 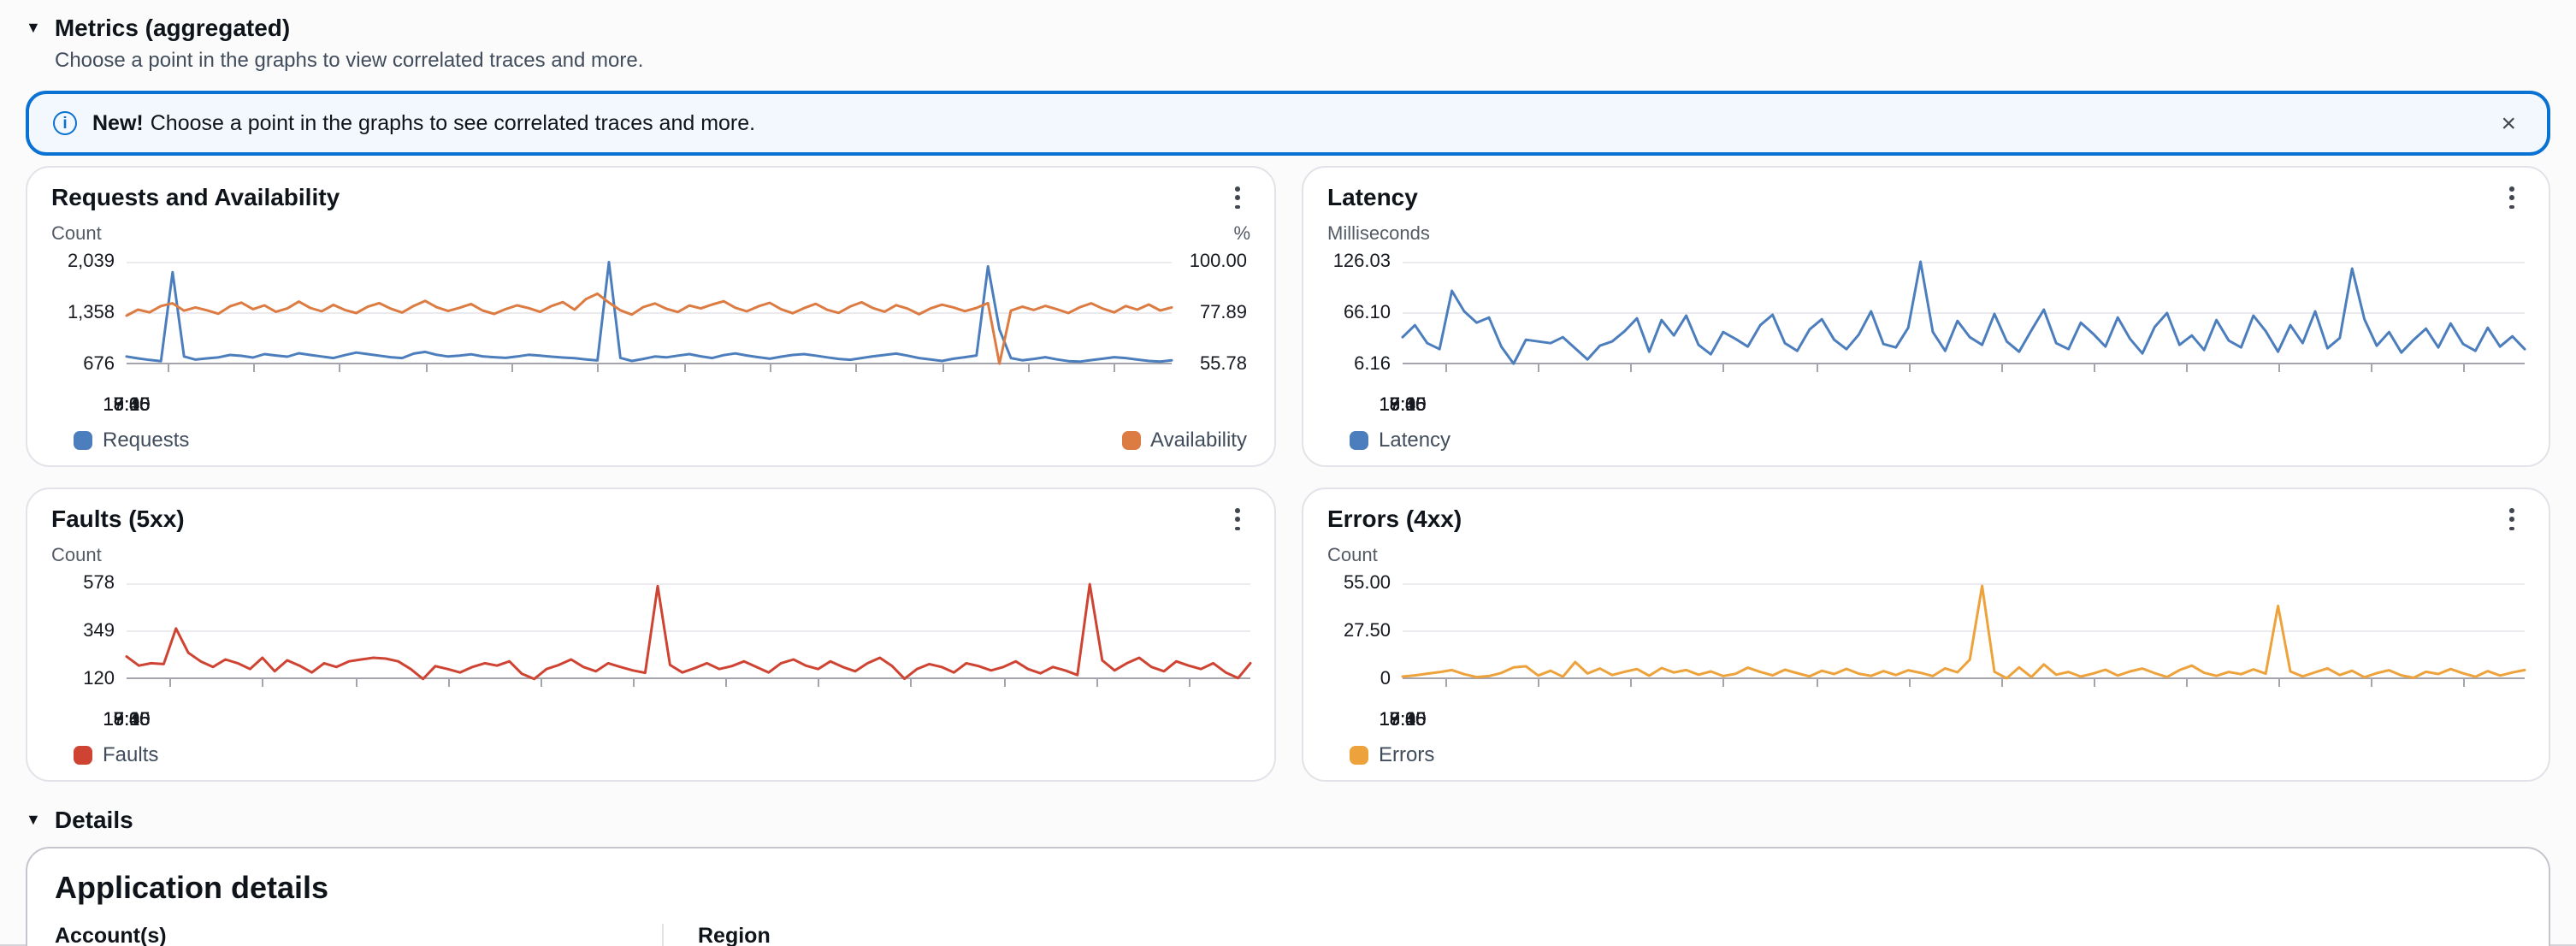 What do you see at coordinates (111, 935) in the screenshot?
I see `accounts-label: Account(s)` at bounding box center [111, 935].